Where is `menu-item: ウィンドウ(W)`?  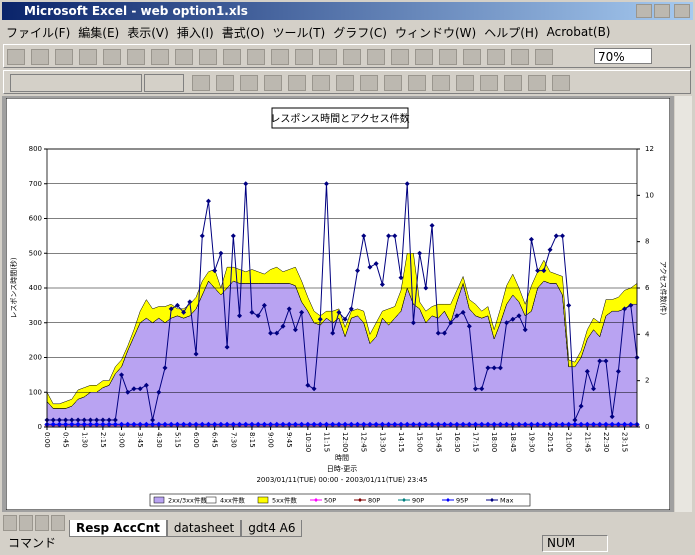 menu-item: ウィンドウ(W) is located at coordinates (435, 32).